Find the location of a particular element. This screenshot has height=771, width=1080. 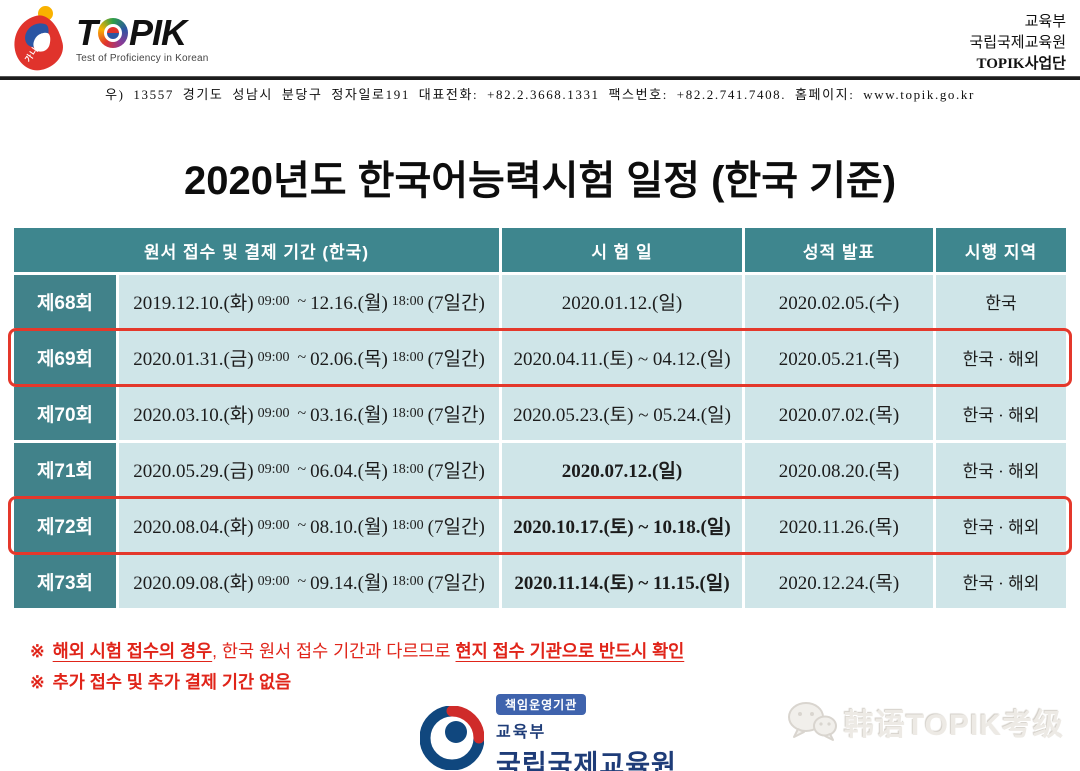

exam-date-cell: 2020.07.12.(일) is located at coordinates (622, 469).